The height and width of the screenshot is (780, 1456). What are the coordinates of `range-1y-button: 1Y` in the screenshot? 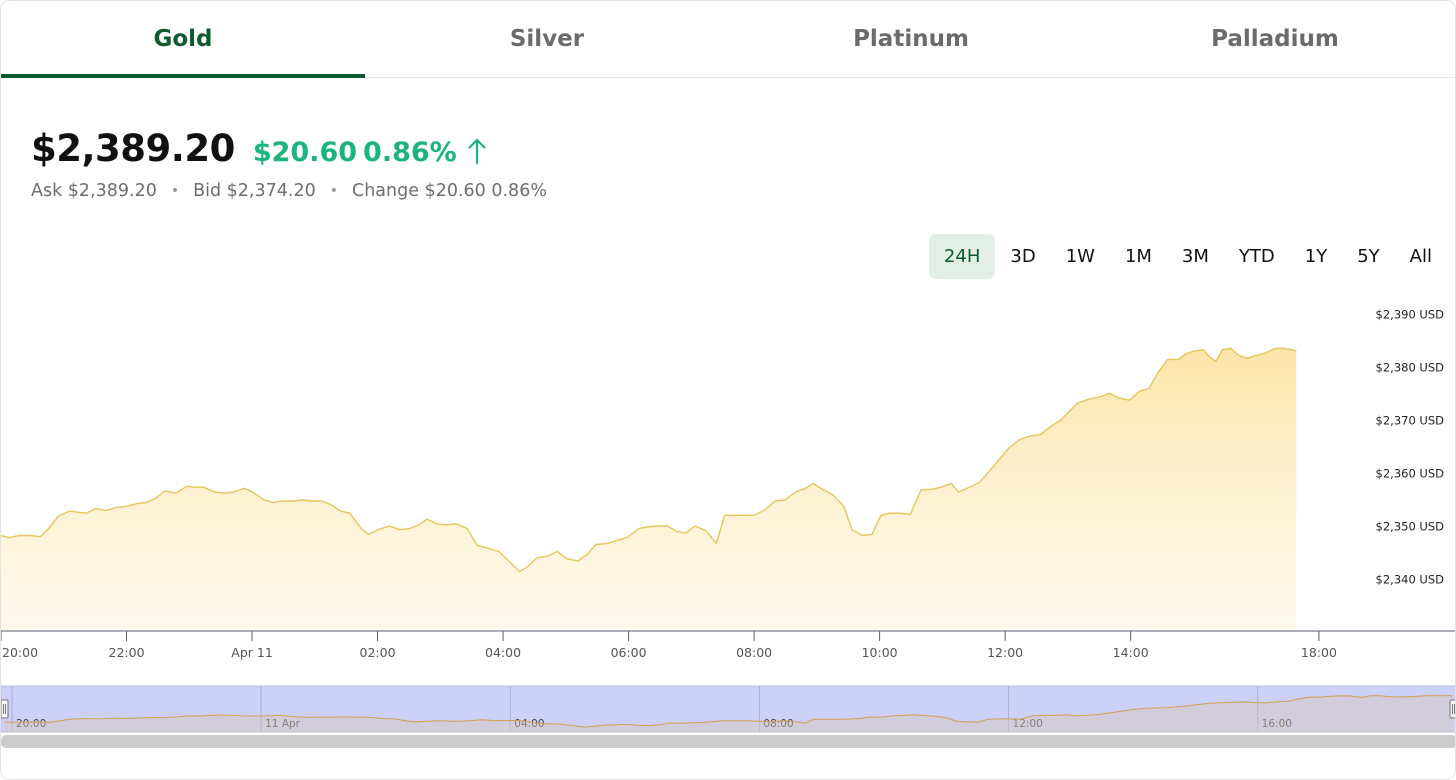 It's located at (1316, 256).